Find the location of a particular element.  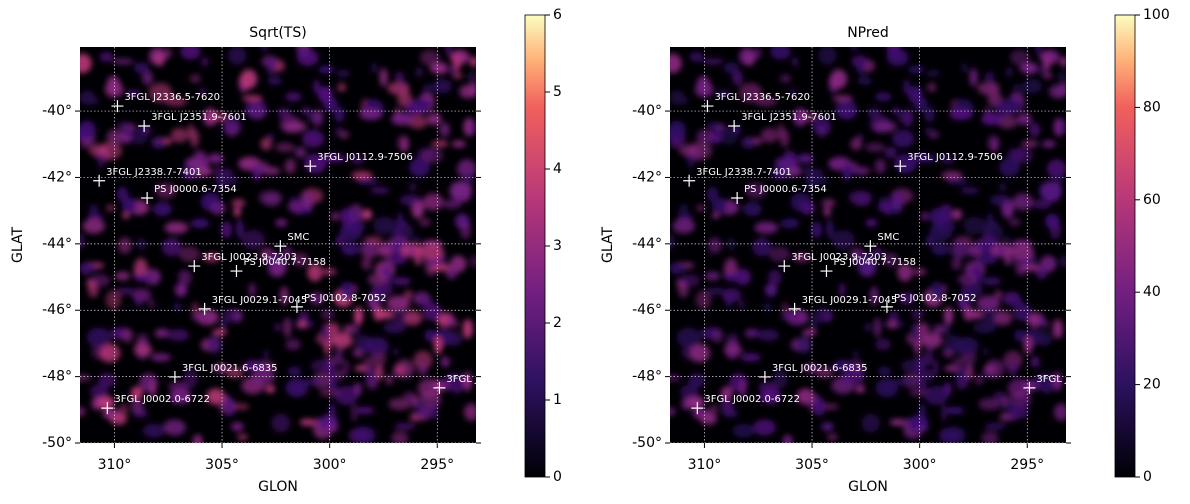

y-tick-label: -40° is located at coordinates (57, 111).